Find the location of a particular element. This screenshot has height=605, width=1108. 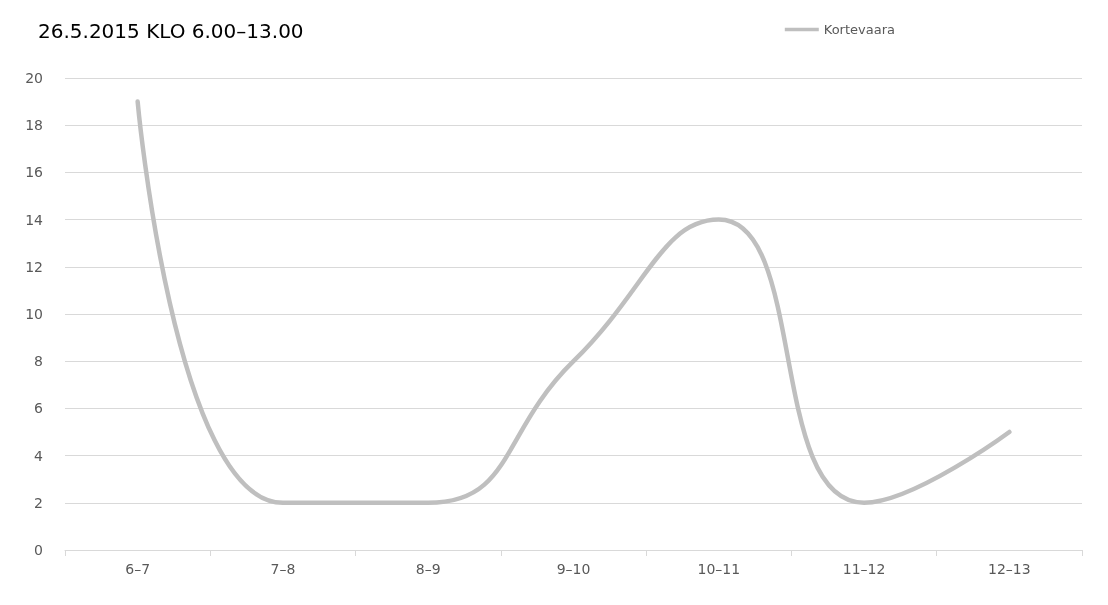

x-tick-label: 9–10 is located at coordinates (573, 569).